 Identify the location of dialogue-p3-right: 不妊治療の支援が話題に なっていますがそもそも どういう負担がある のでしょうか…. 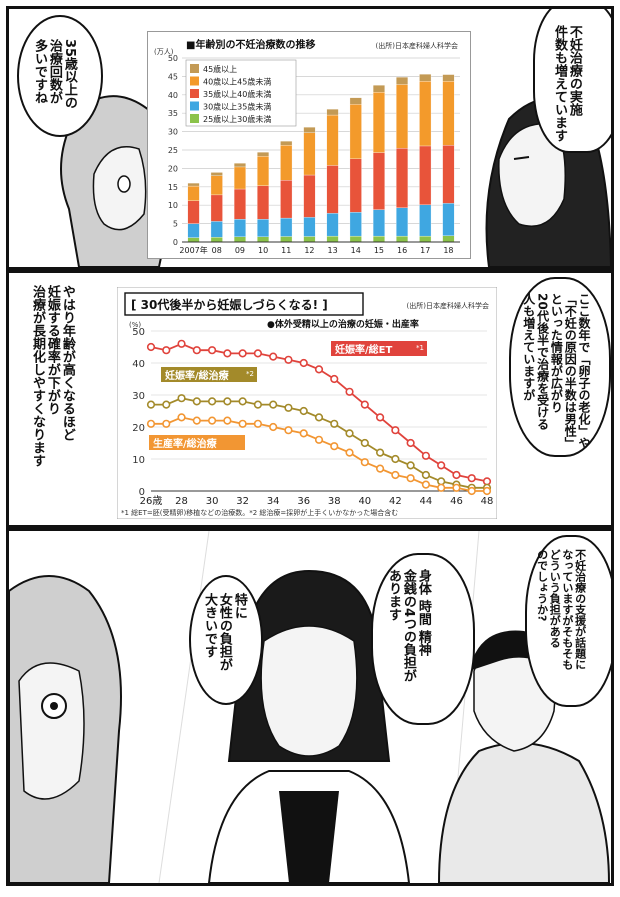
(561, 609).